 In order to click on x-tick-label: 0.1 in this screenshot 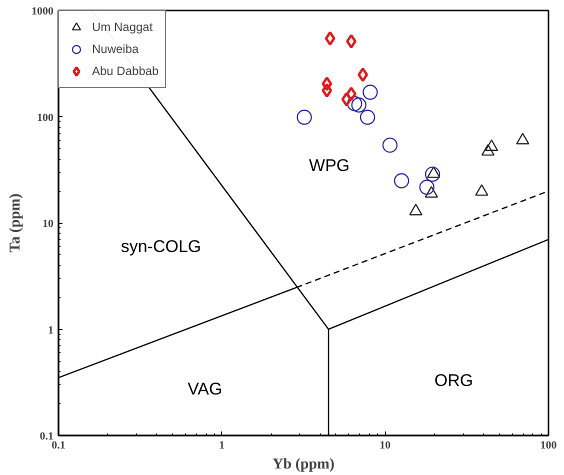, I will do `click(59, 446)`.